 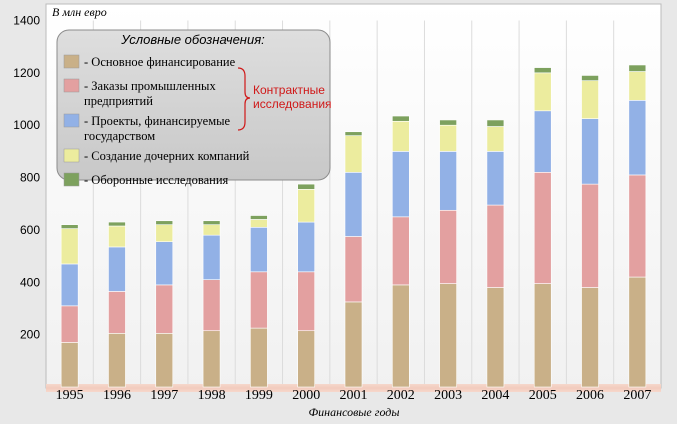 I want to click on legend-label-2-cont: государством, so click(x=119, y=136).